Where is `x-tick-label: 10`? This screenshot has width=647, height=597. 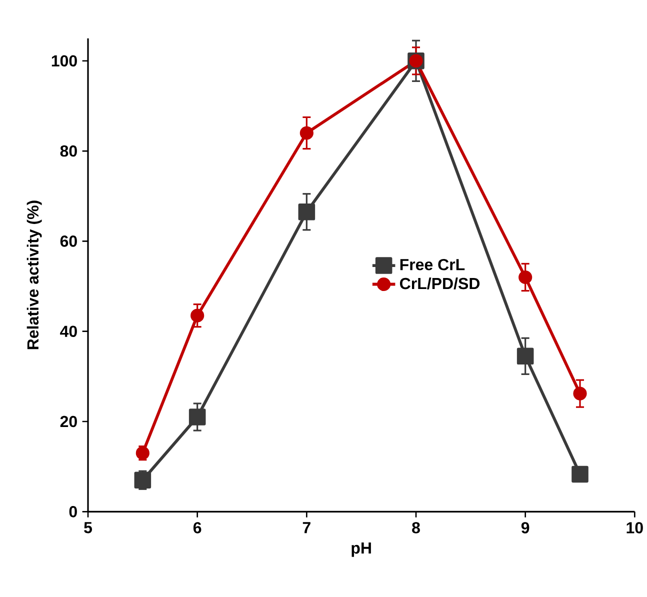
x-tick-label: 10 is located at coordinates (634, 528).